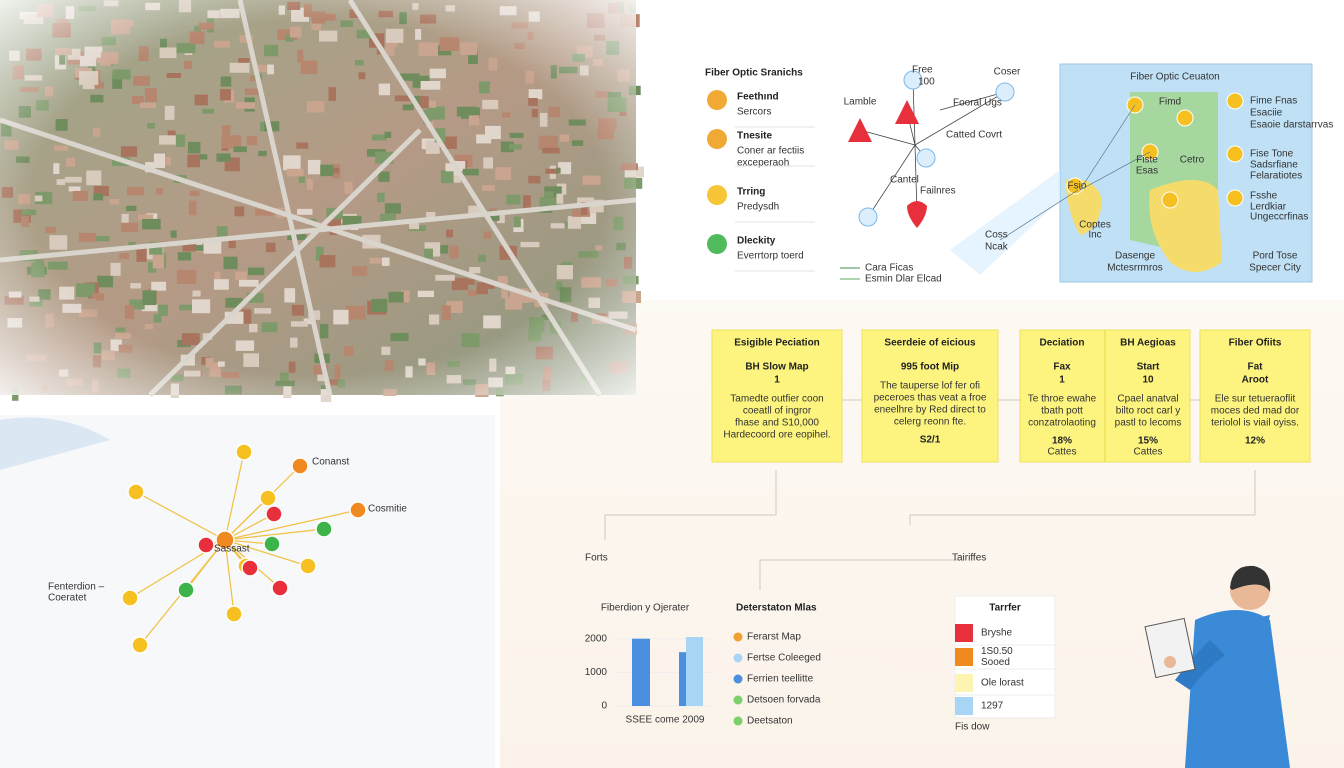 This screenshot has height=768, width=1344. I want to click on card-foot: Cattes, so click(1148, 452).